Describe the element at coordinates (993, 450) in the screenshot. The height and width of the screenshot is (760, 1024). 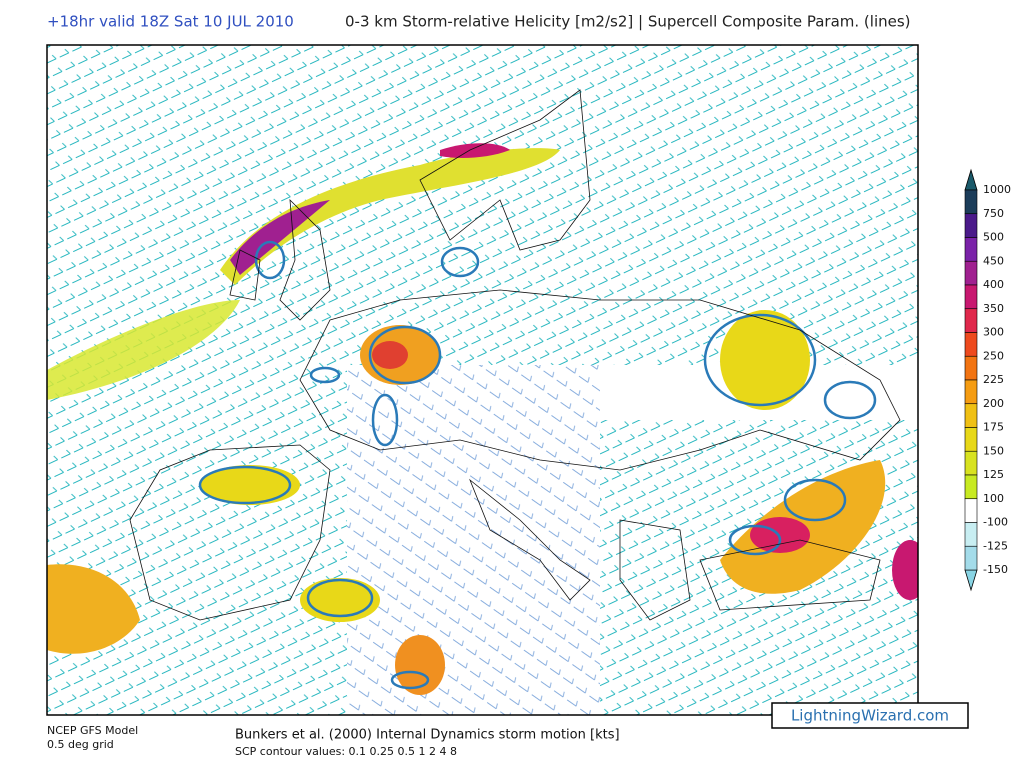
I see `colorbar-label: 150` at that location.